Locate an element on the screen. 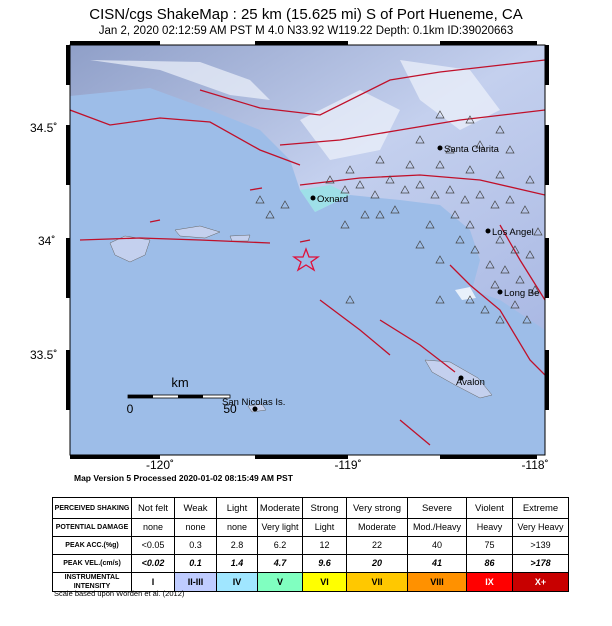  scale-label: 0 is located at coordinates (130, 409).